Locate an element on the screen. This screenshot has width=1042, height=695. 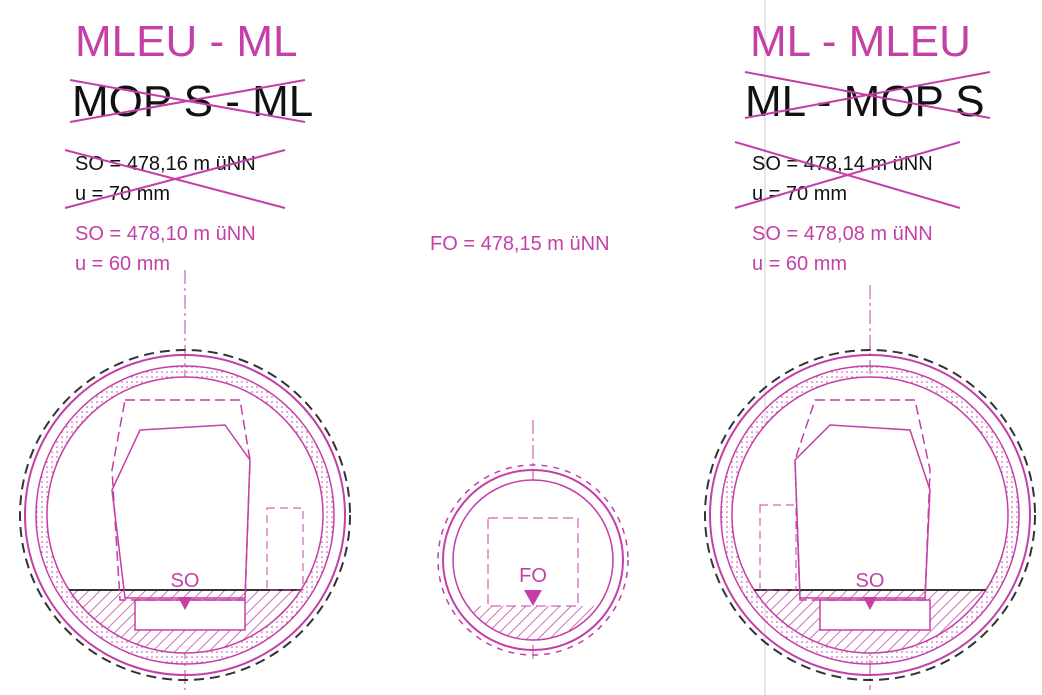
old-u: u = 70 mm is located at coordinates (799, 194).